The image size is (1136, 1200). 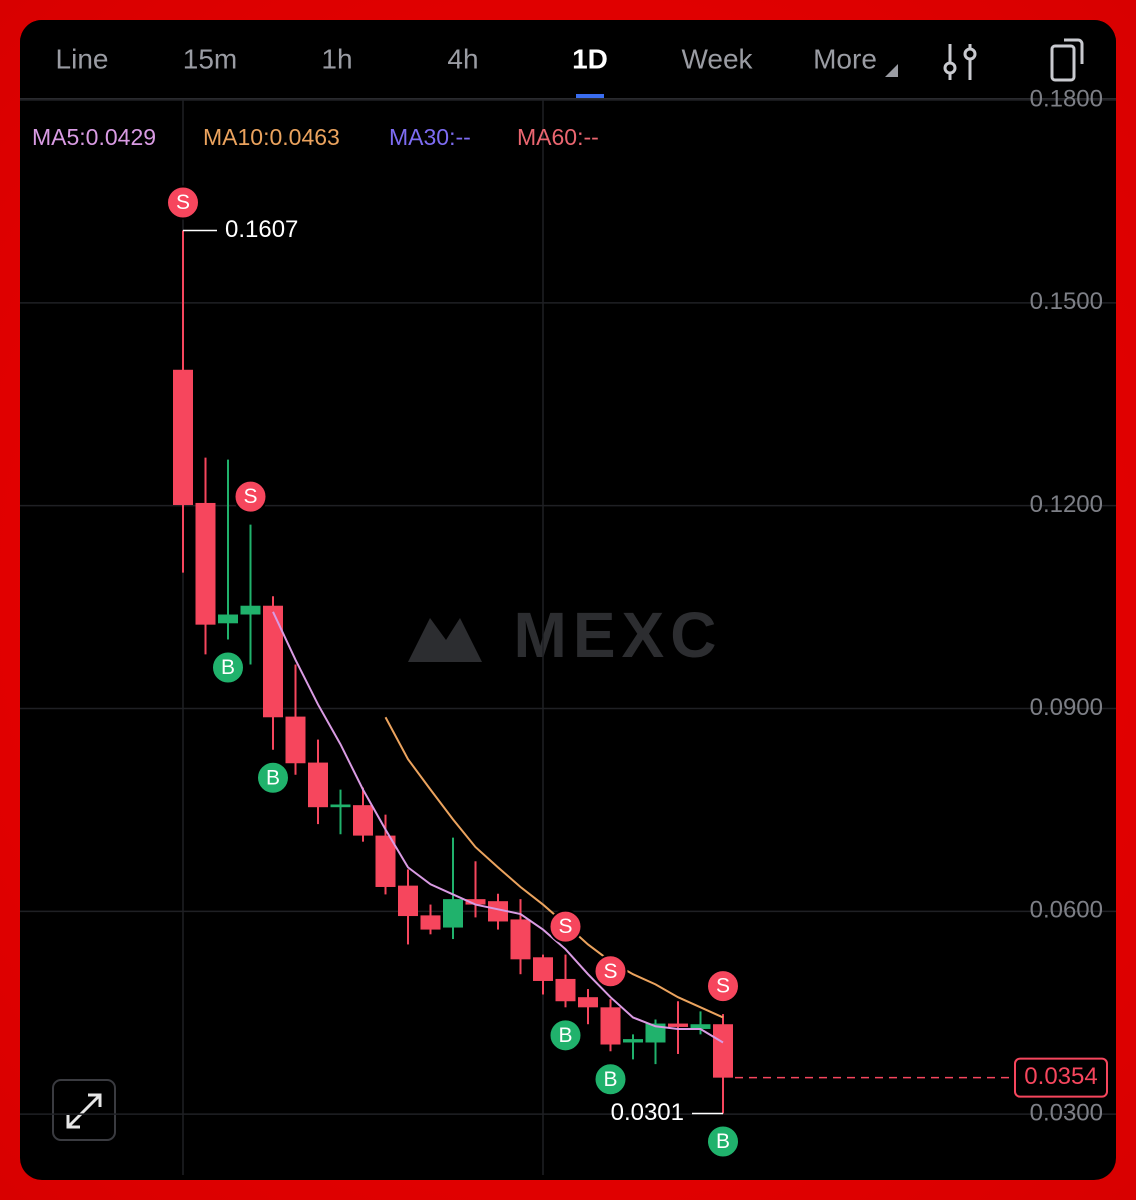 I want to click on high-label: 0.1607, so click(x=261, y=229).